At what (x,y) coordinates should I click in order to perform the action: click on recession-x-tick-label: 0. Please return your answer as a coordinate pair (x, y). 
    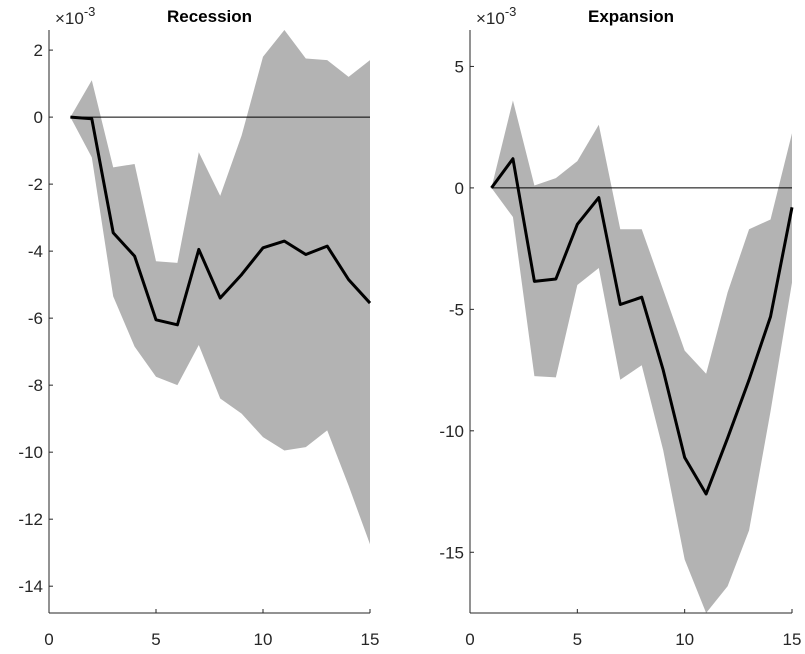
    Looking at the image, I should click on (48, 639).